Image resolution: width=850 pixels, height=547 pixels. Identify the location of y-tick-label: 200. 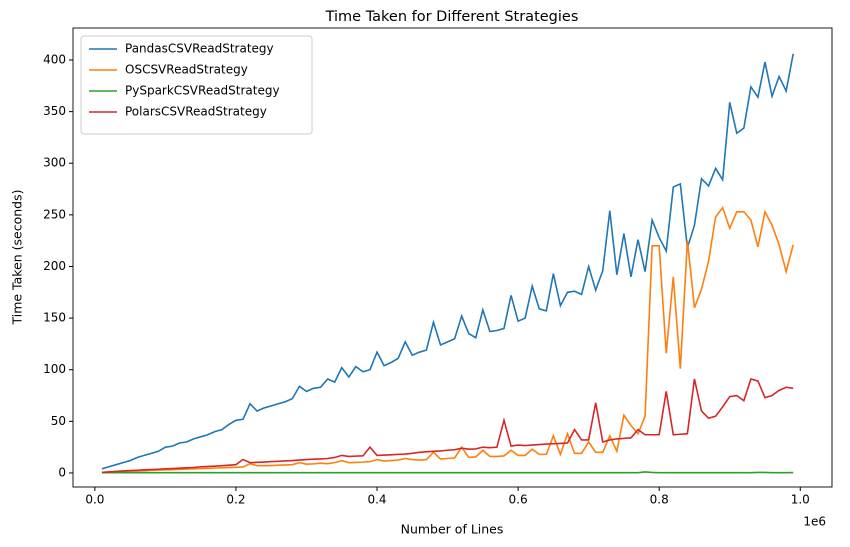
(54, 266).